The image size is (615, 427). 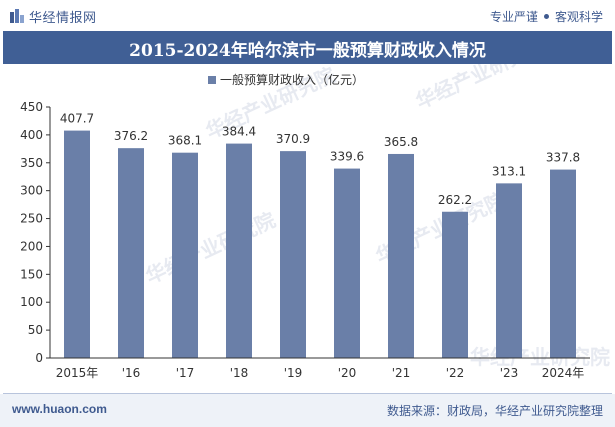 I want to click on y-tick-label: 250, so click(x=31, y=219).